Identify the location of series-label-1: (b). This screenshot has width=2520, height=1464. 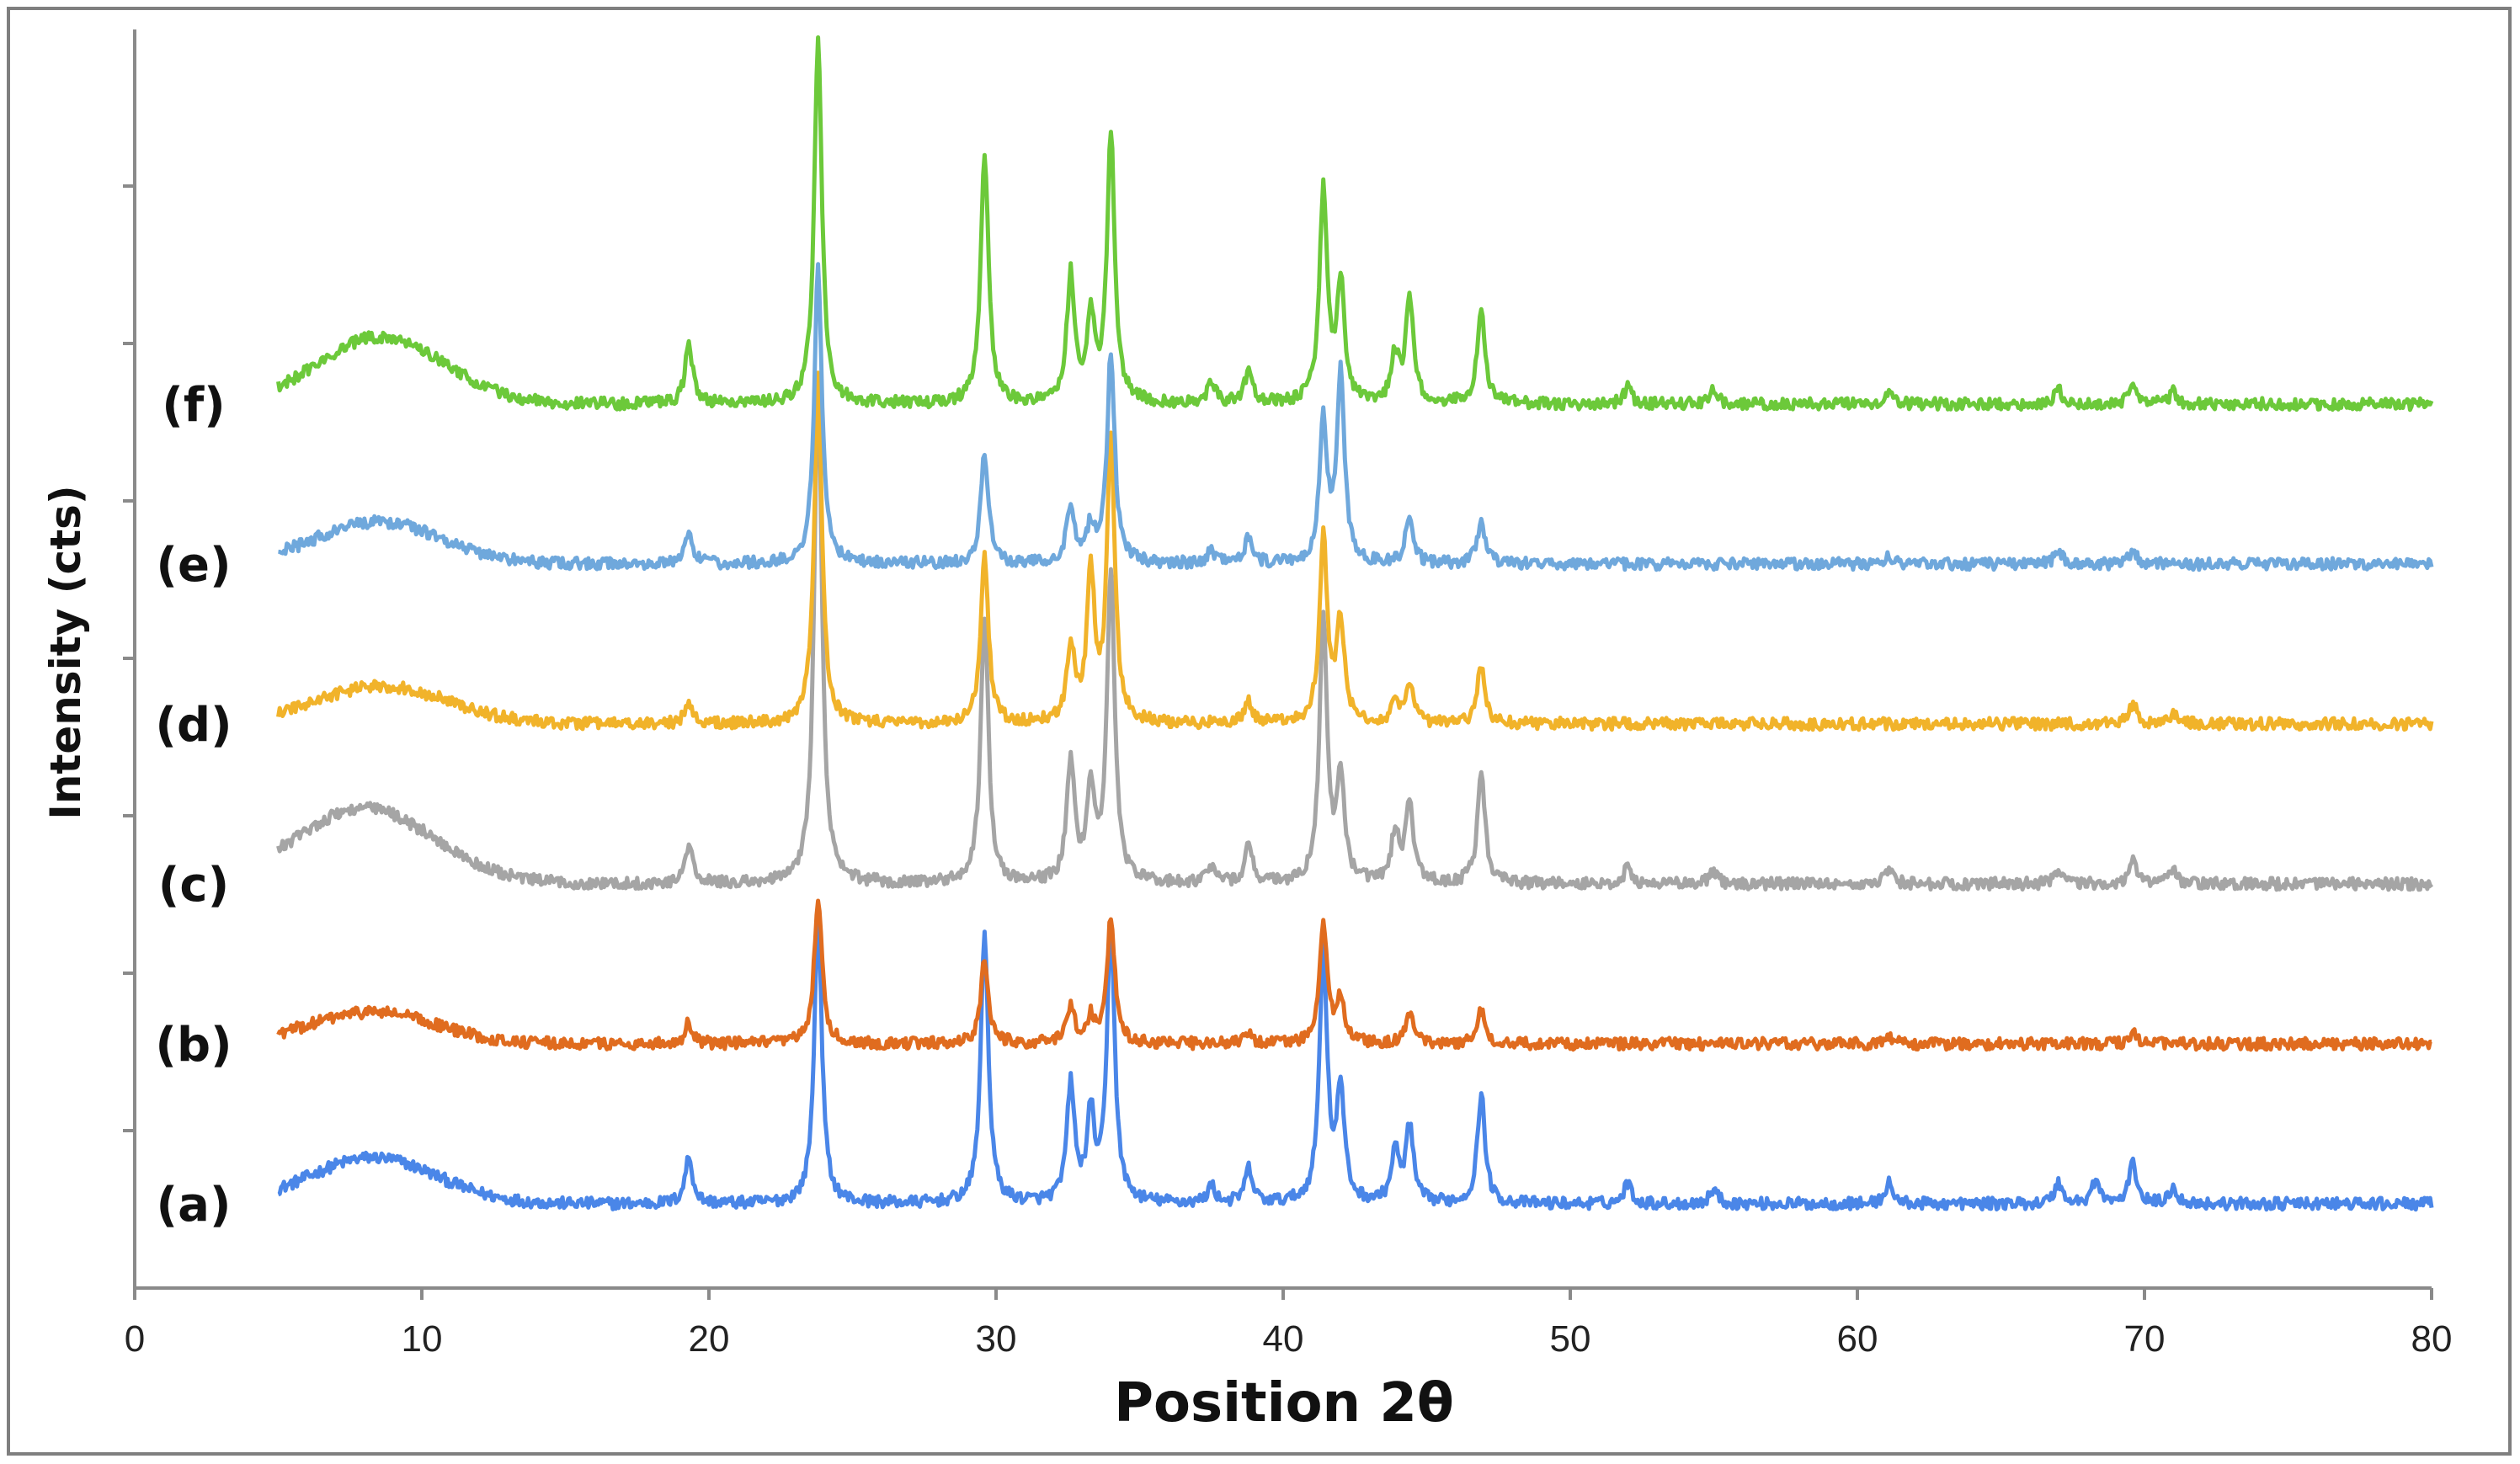
(193, 1045).